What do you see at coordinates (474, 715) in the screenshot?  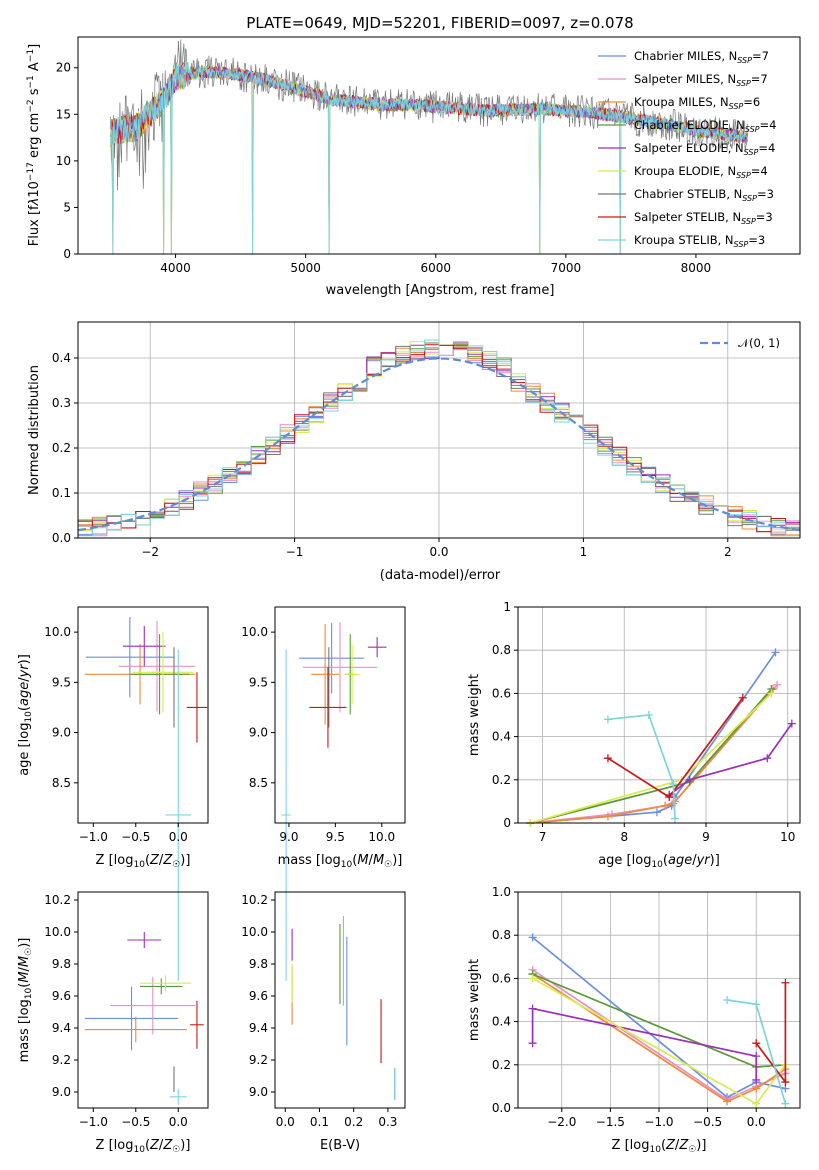 I see `mwAge-ylabel: mass weight` at bounding box center [474, 715].